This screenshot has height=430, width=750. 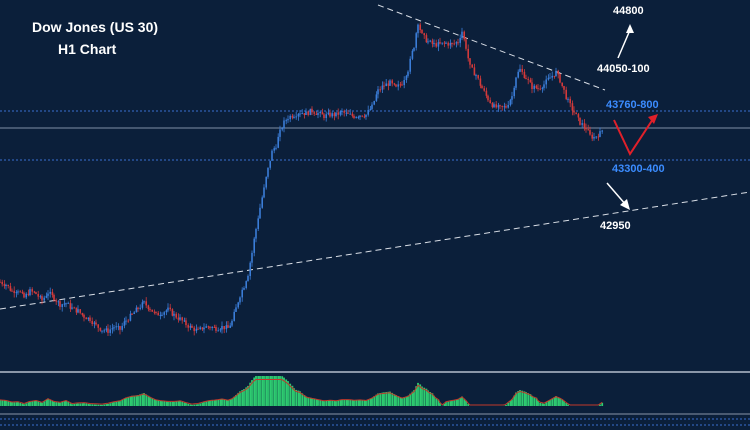 I want to click on arrow-up-icon, so click(x=625, y=41).